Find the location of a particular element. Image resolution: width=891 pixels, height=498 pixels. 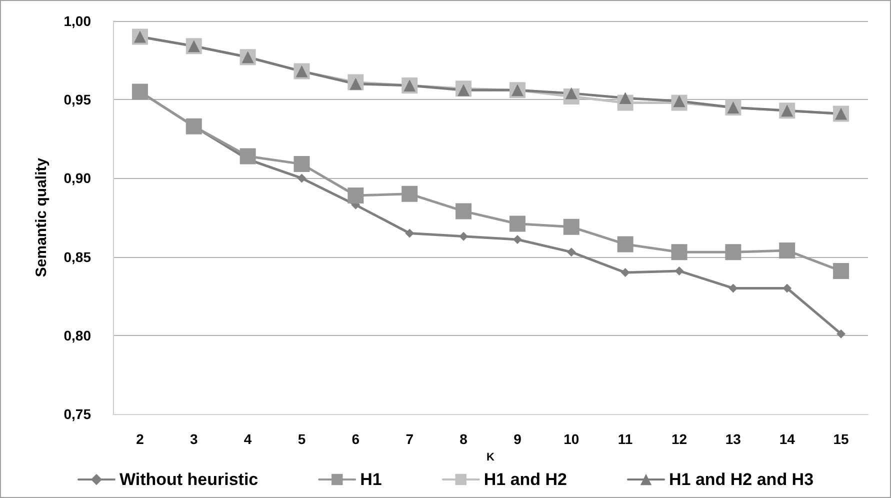

legend-label: Without heuristic is located at coordinates (188, 479).